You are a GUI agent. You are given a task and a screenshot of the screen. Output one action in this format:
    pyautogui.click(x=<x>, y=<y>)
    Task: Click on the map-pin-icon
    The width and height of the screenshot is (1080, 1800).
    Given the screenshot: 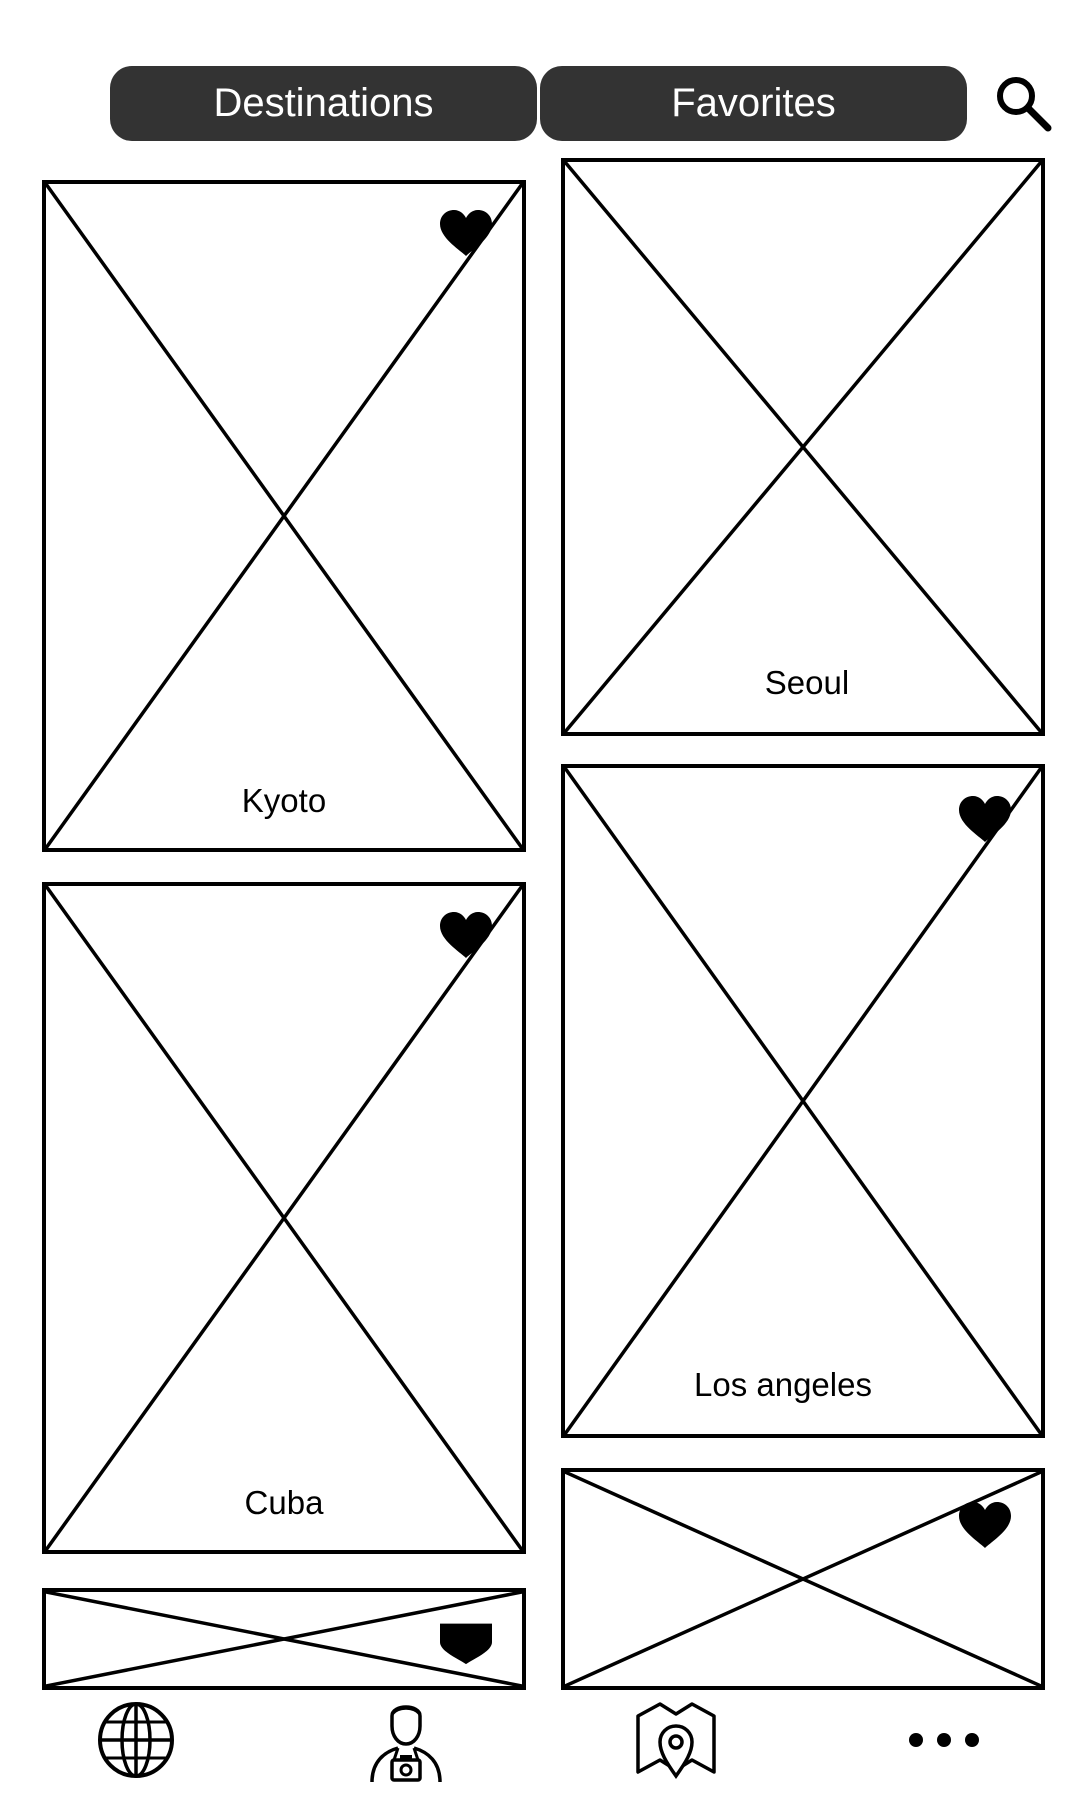 What is the action you would take?
    pyautogui.click(x=676, y=1741)
    